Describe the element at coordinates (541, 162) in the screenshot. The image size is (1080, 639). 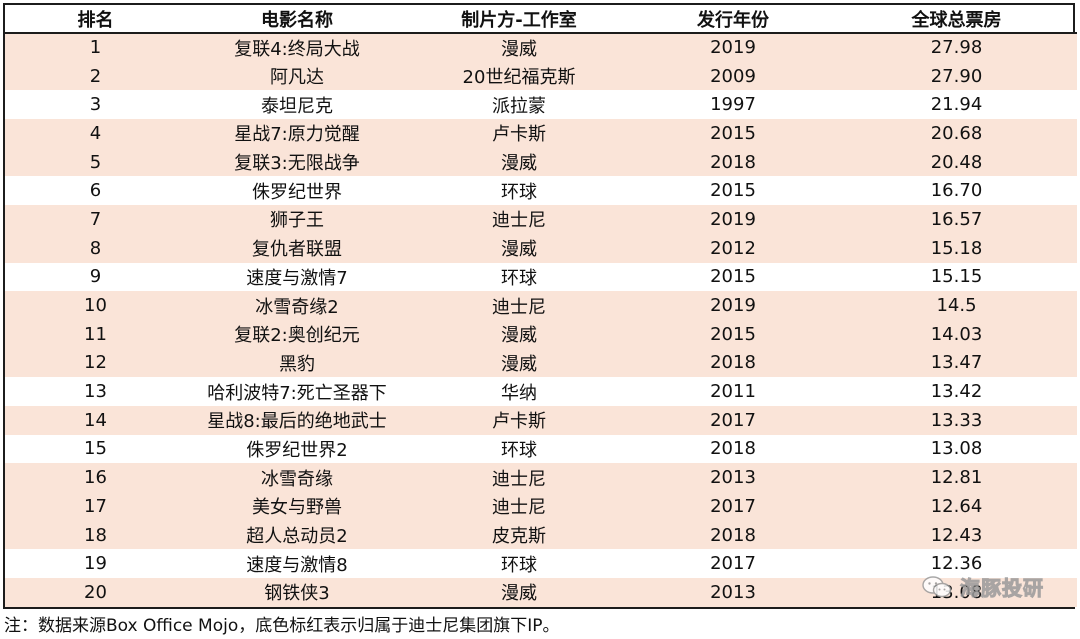
I see `table-row: 5 复联3:无限战争 漫威 2018 20.48` at that location.